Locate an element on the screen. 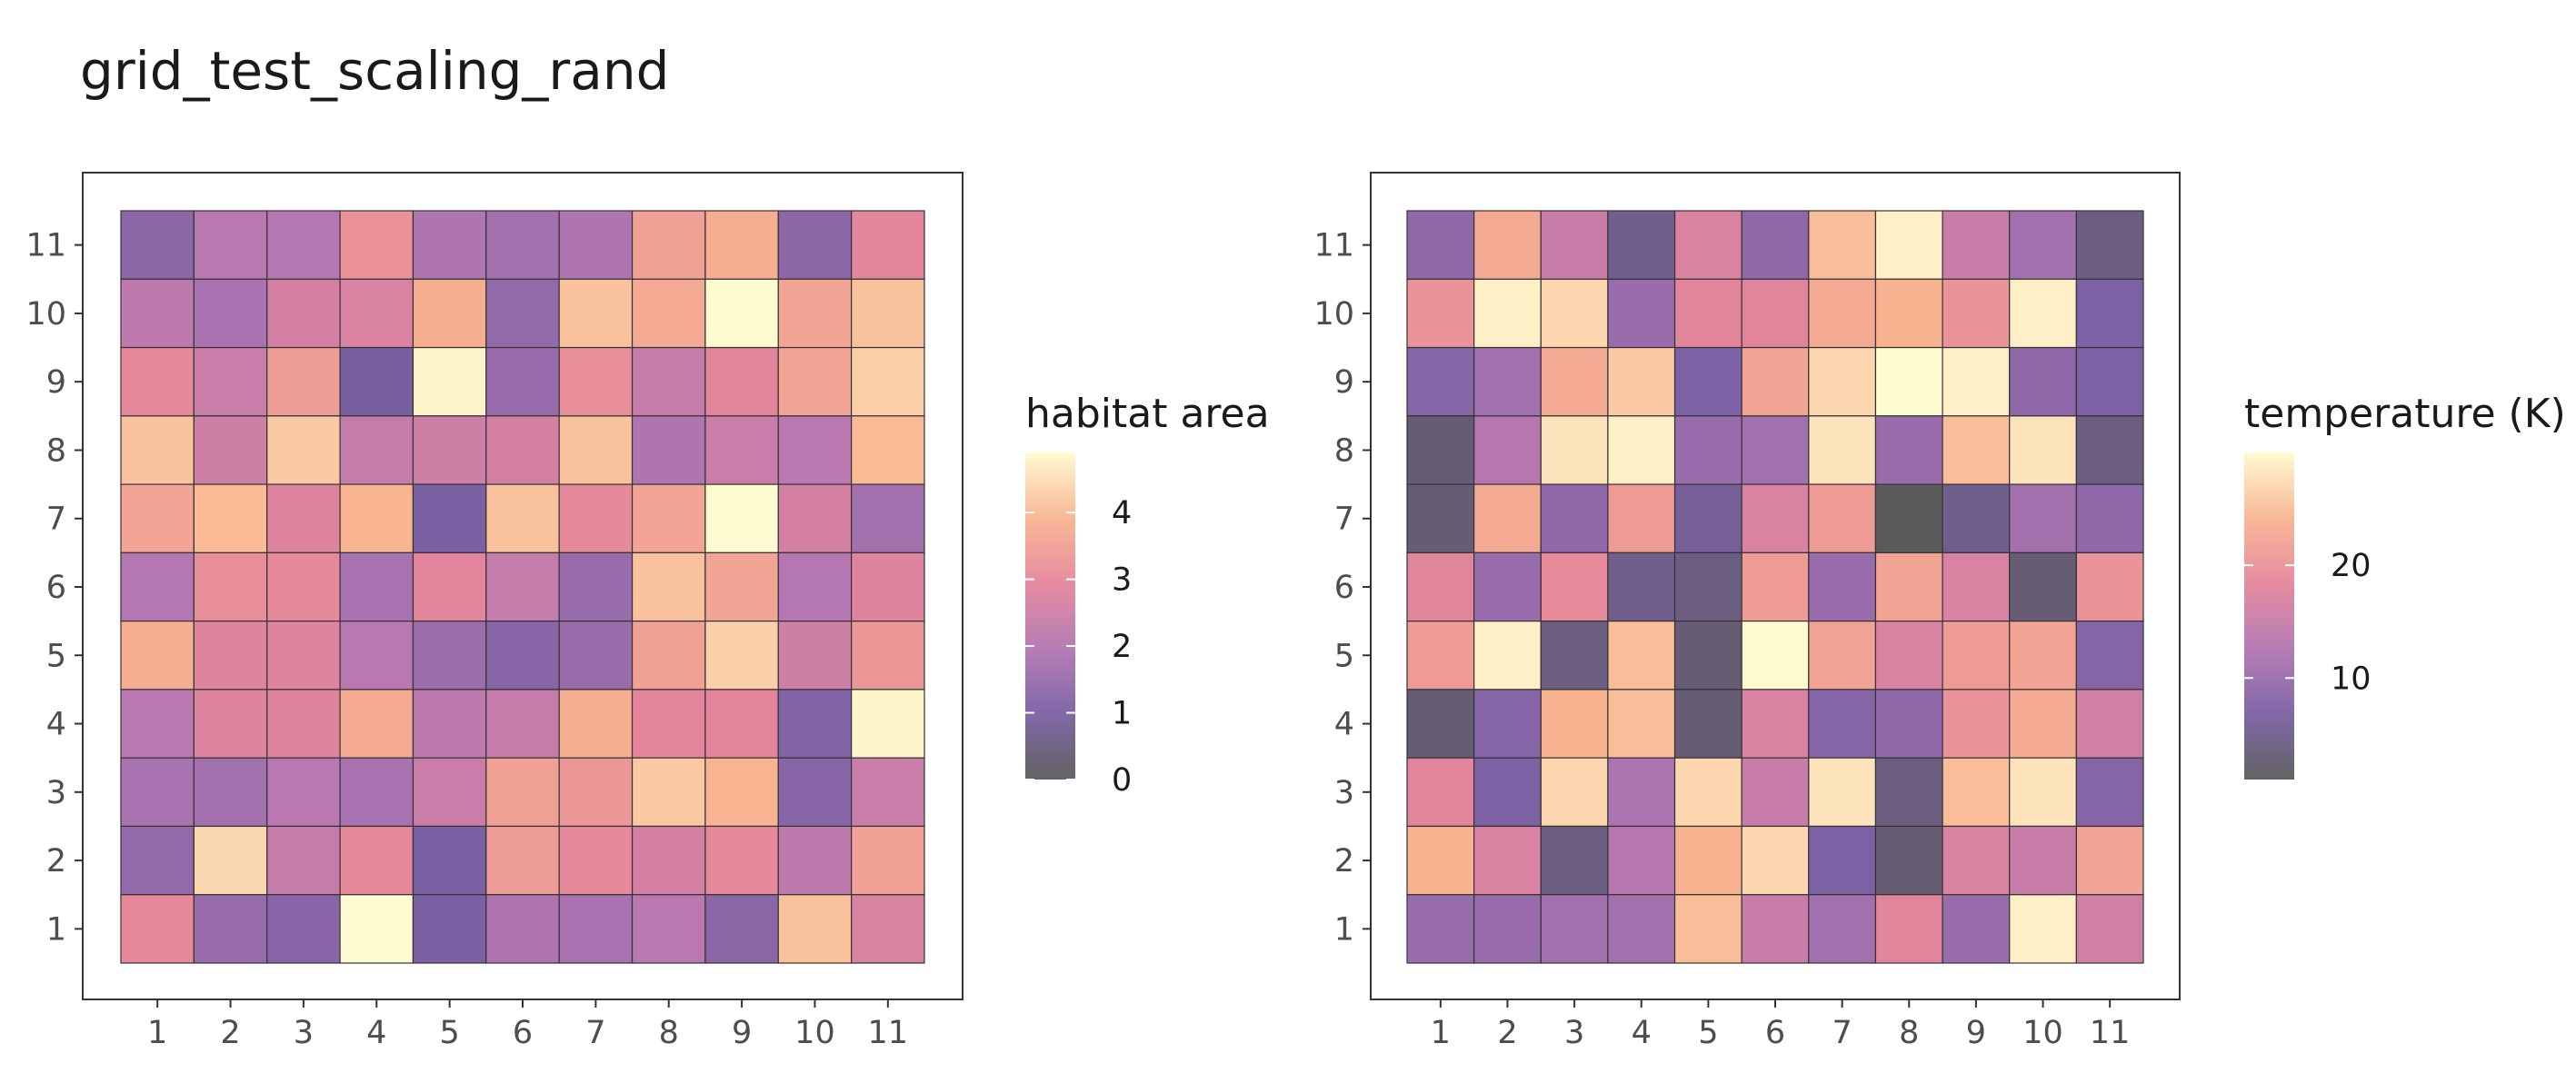  y-tick-label: 10 is located at coordinates (1333, 315).